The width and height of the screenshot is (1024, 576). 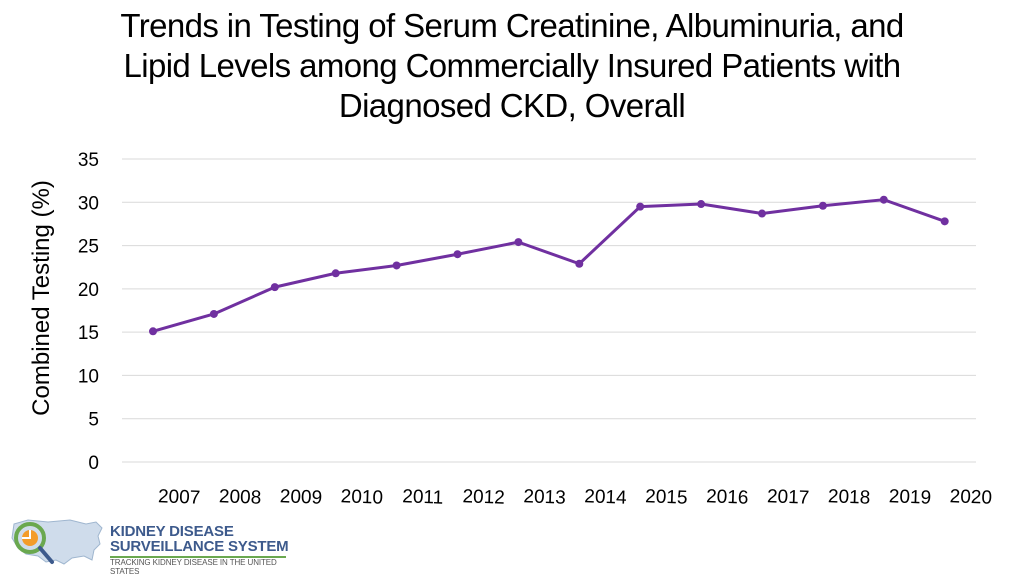 I want to click on x-tick-label: 2010, so click(x=361, y=497).